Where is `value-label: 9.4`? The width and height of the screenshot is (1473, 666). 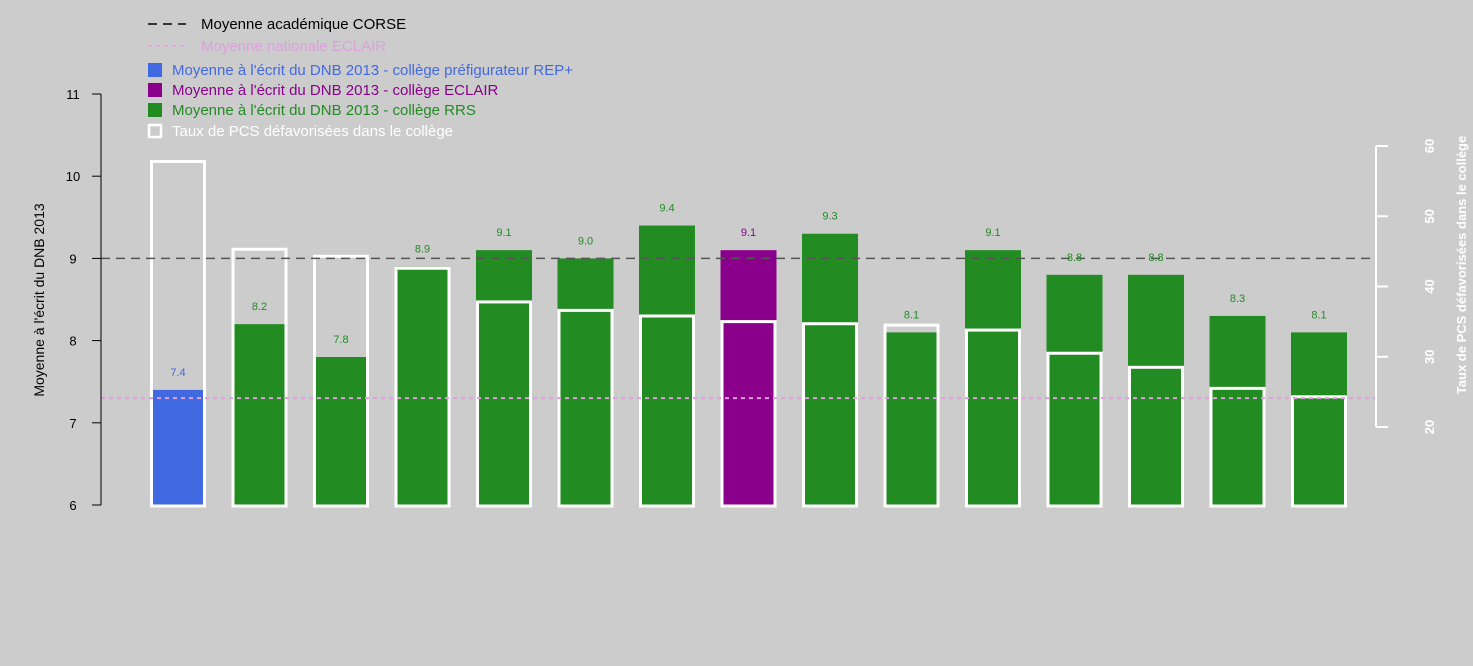
value-label: 9.4 is located at coordinates (666, 209).